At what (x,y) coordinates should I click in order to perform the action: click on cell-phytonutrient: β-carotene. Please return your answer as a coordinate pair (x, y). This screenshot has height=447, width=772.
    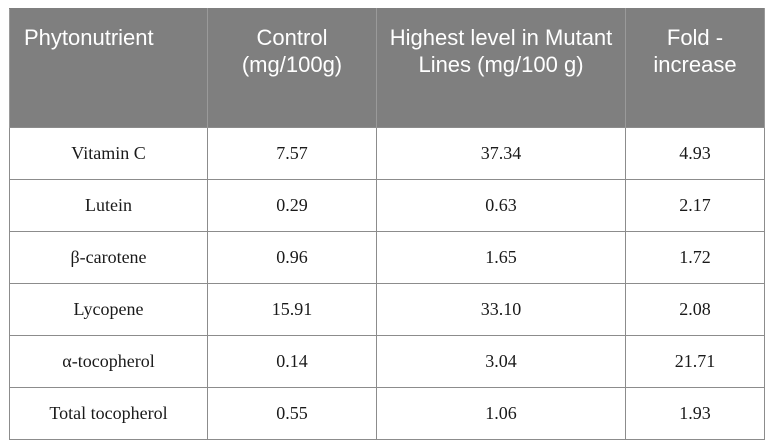
    Looking at the image, I should click on (108, 257).